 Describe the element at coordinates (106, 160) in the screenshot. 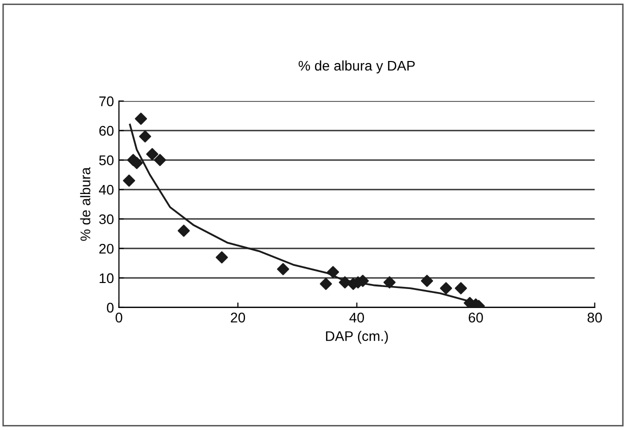

I see `y-tick-label: 50` at that location.